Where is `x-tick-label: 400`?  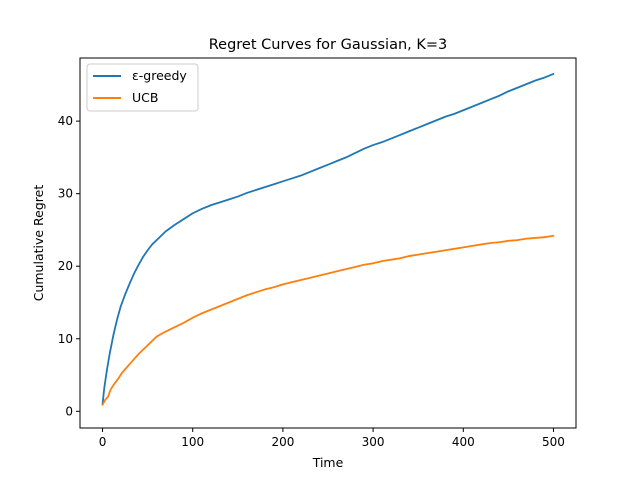 x-tick-label: 400 is located at coordinates (463, 442).